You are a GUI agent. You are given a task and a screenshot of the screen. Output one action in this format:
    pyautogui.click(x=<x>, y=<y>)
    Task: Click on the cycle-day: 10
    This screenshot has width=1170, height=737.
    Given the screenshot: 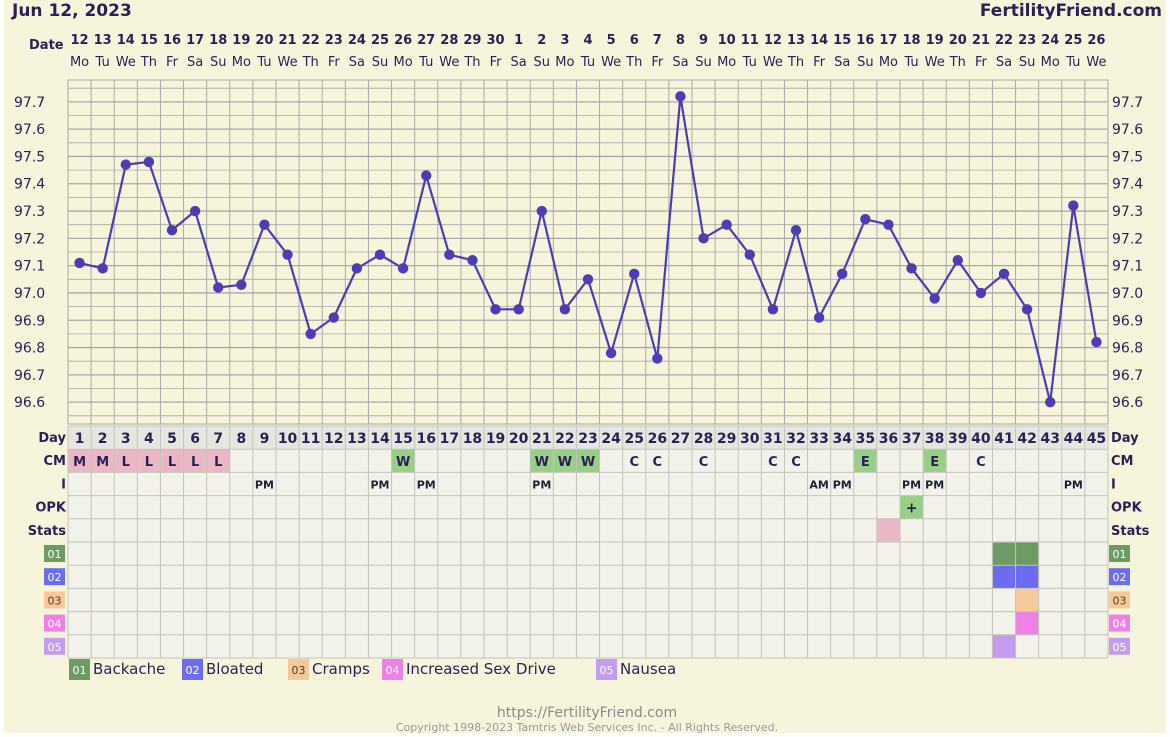 What is the action you would take?
    pyautogui.click(x=288, y=439)
    